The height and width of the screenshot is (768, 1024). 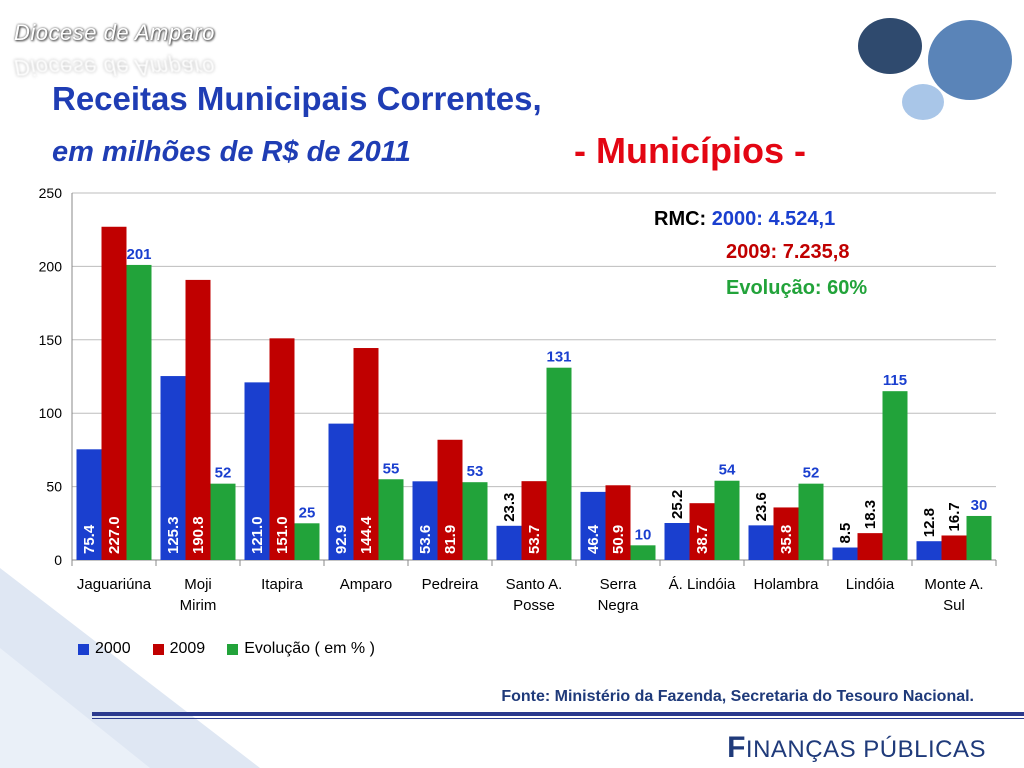 I want to click on data-label: 81.9, so click(x=450, y=539).